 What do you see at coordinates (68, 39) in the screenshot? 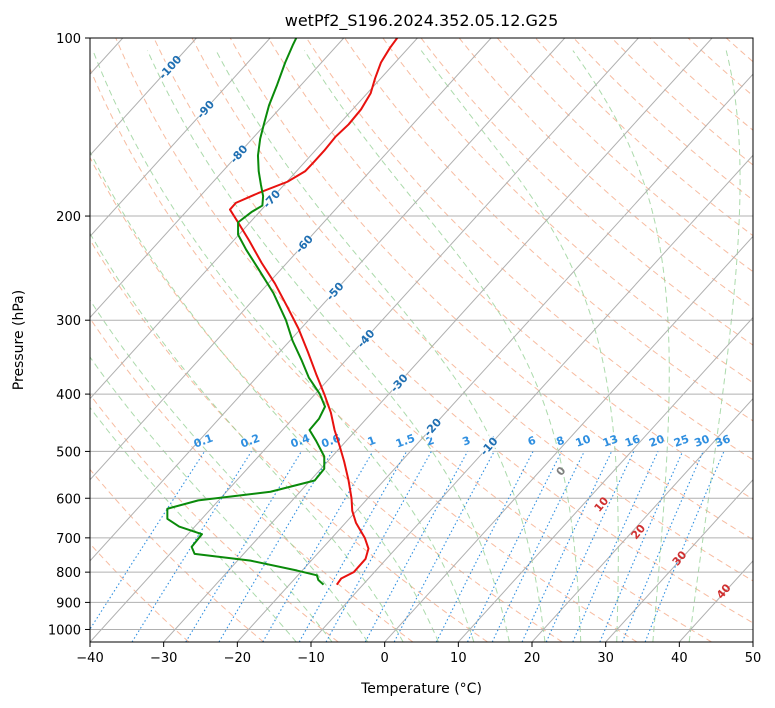
I see `y-tick-label: 100` at bounding box center [68, 39].